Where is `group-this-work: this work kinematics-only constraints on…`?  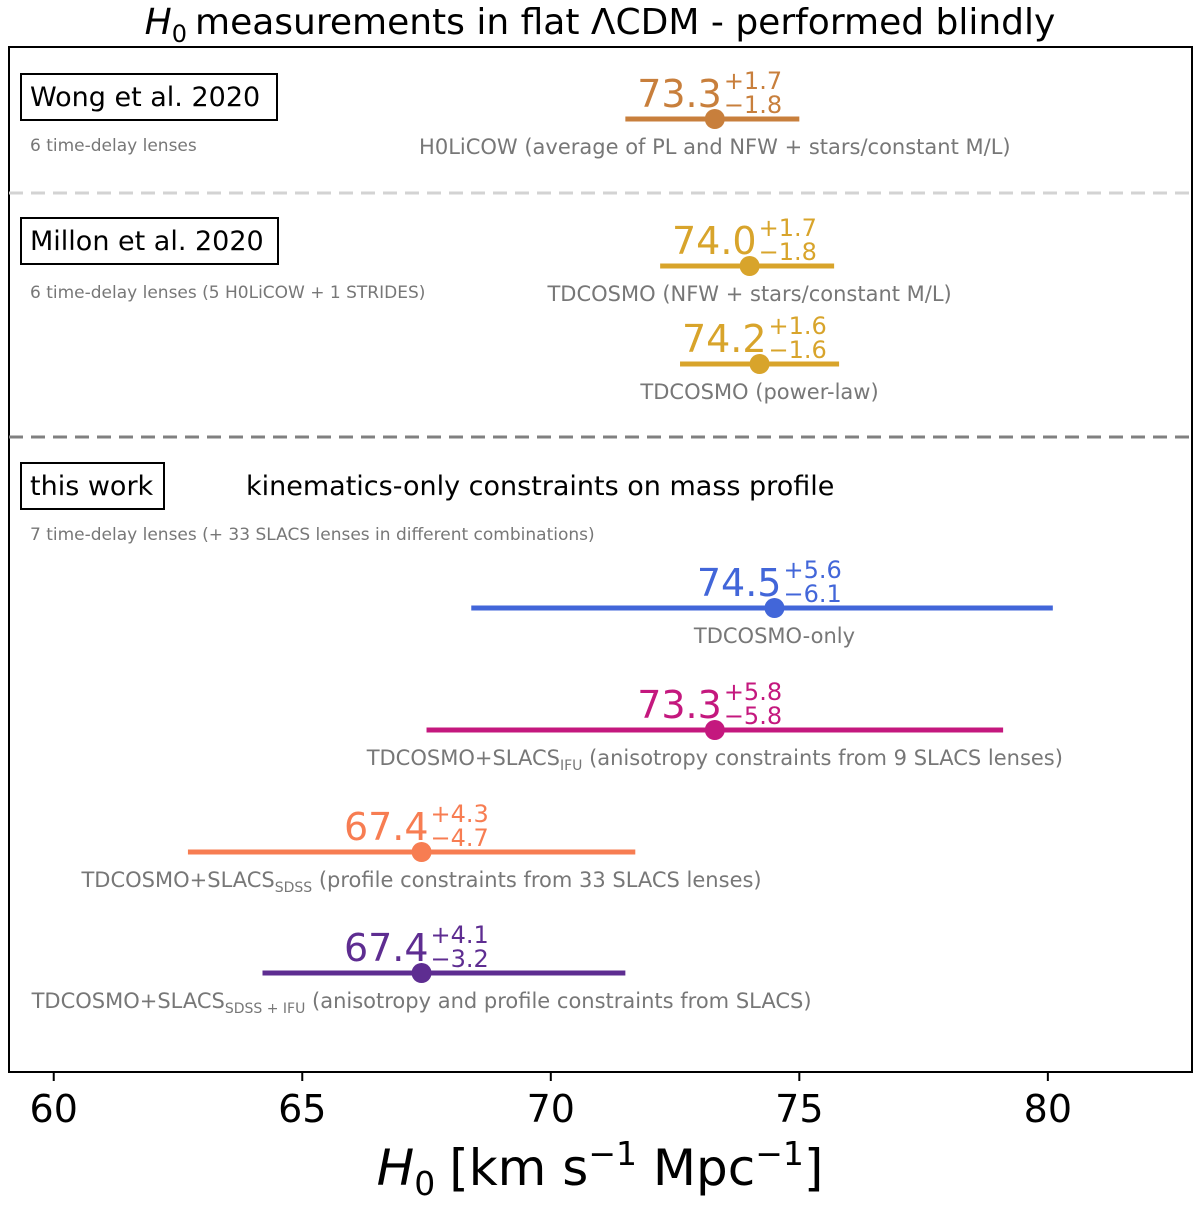 group-this-work: this work kinematics-only constraints on… is located at coordinates (427, 503).